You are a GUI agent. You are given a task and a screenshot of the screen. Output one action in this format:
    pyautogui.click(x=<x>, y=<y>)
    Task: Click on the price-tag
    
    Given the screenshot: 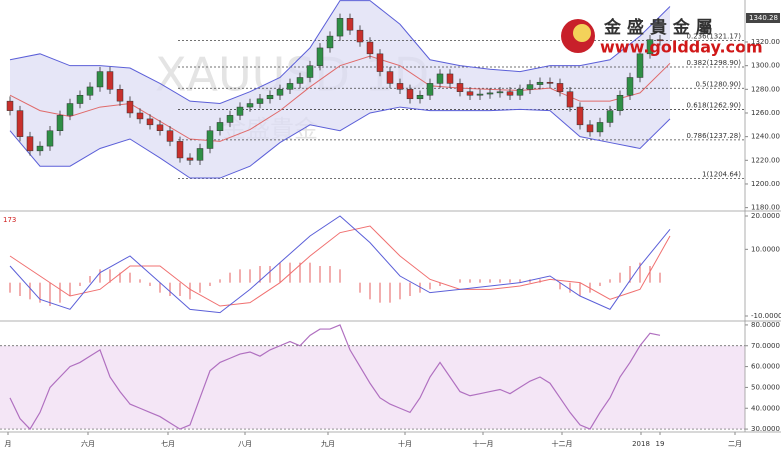 What is the action you would take?
    pyautogui.click(x=763, y=18)
    